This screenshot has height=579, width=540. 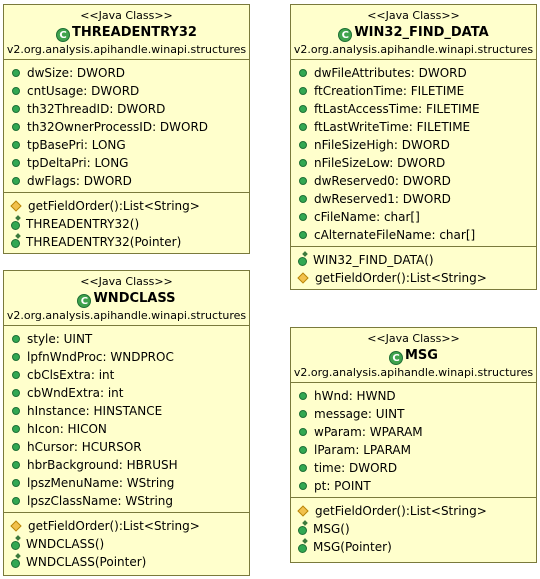 I want to click on field-text: cntUsage: DWORD, so click(x=83, y=91).